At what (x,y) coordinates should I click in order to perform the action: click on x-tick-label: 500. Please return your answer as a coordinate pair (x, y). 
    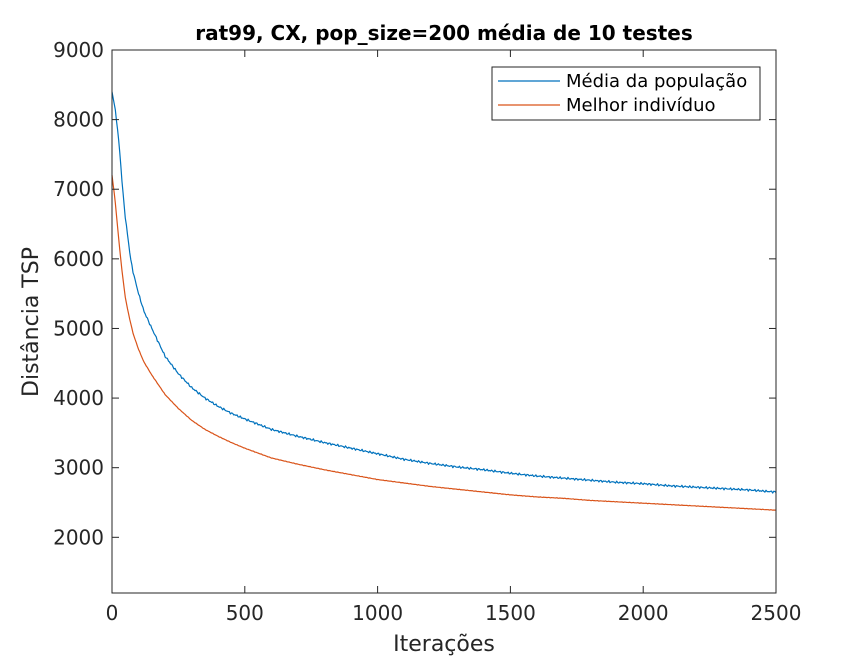
    Looking at the image, I should click on (245, 613).